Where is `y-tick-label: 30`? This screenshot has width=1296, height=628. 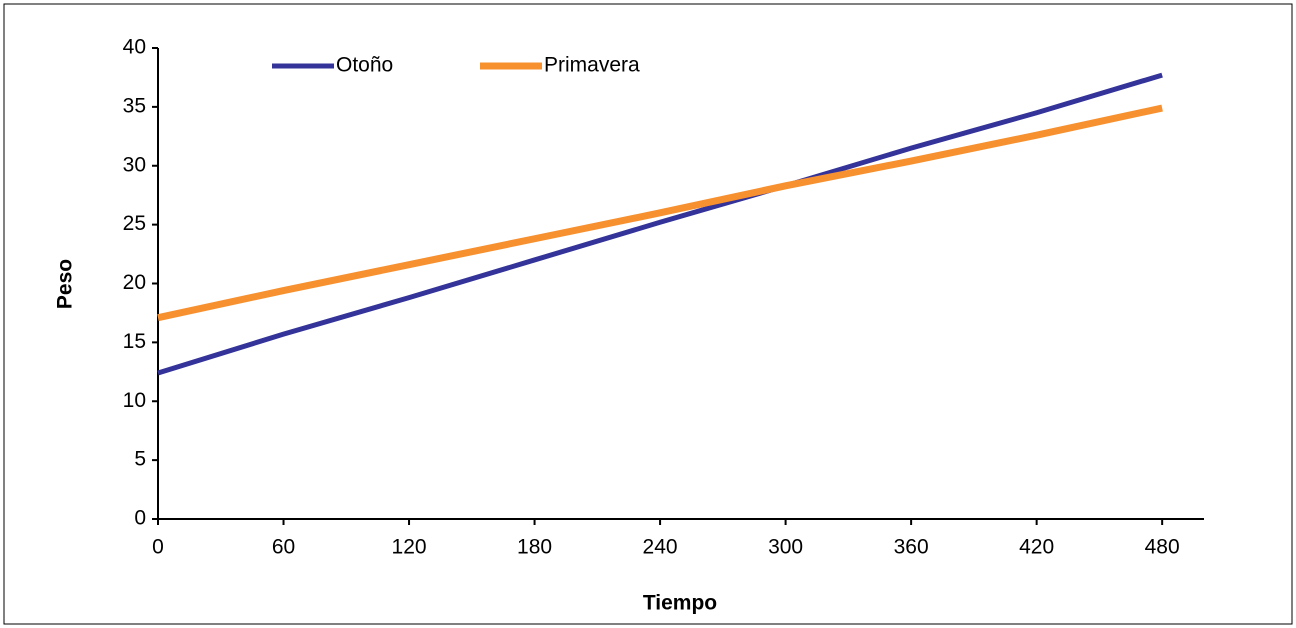
y-tick-label: 30 is located at coordinates (134, 164).